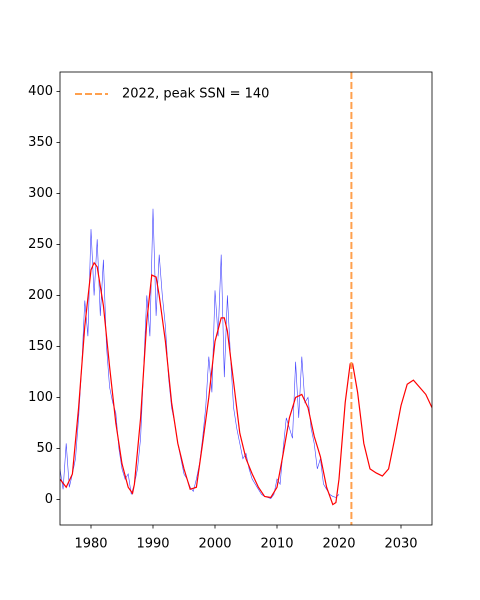  Describe the element at coordinates (40, 244) in the screenshot. I see `y-tick-label: 250` at that location.